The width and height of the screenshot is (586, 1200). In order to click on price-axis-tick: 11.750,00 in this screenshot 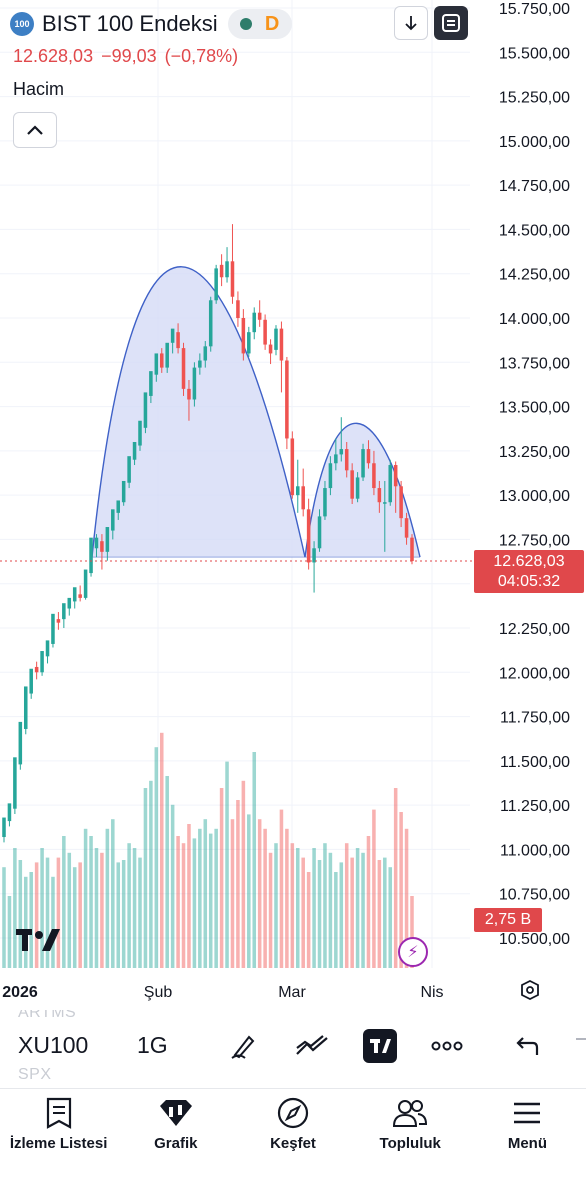, I will do `click(535, 718)`.